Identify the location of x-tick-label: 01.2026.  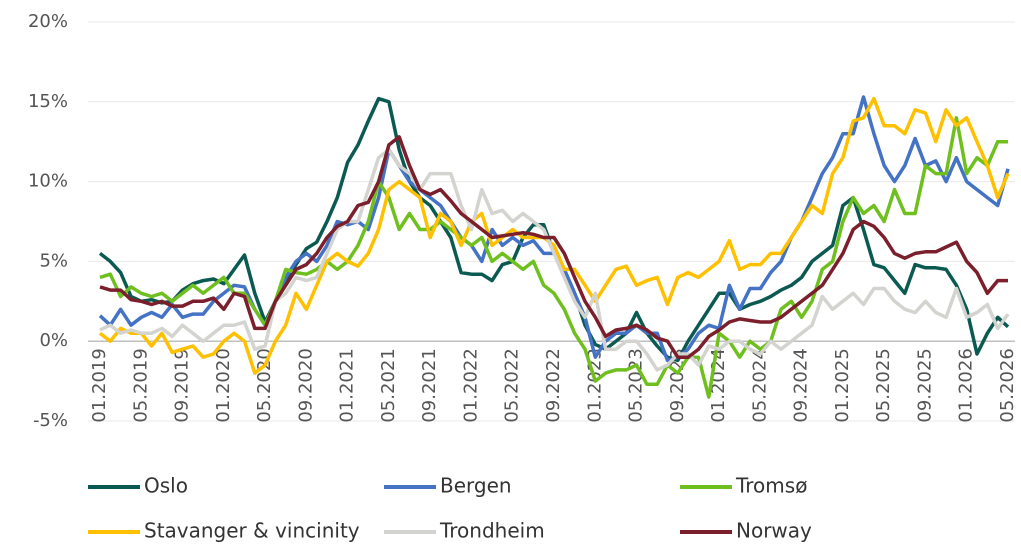
(966, 385).